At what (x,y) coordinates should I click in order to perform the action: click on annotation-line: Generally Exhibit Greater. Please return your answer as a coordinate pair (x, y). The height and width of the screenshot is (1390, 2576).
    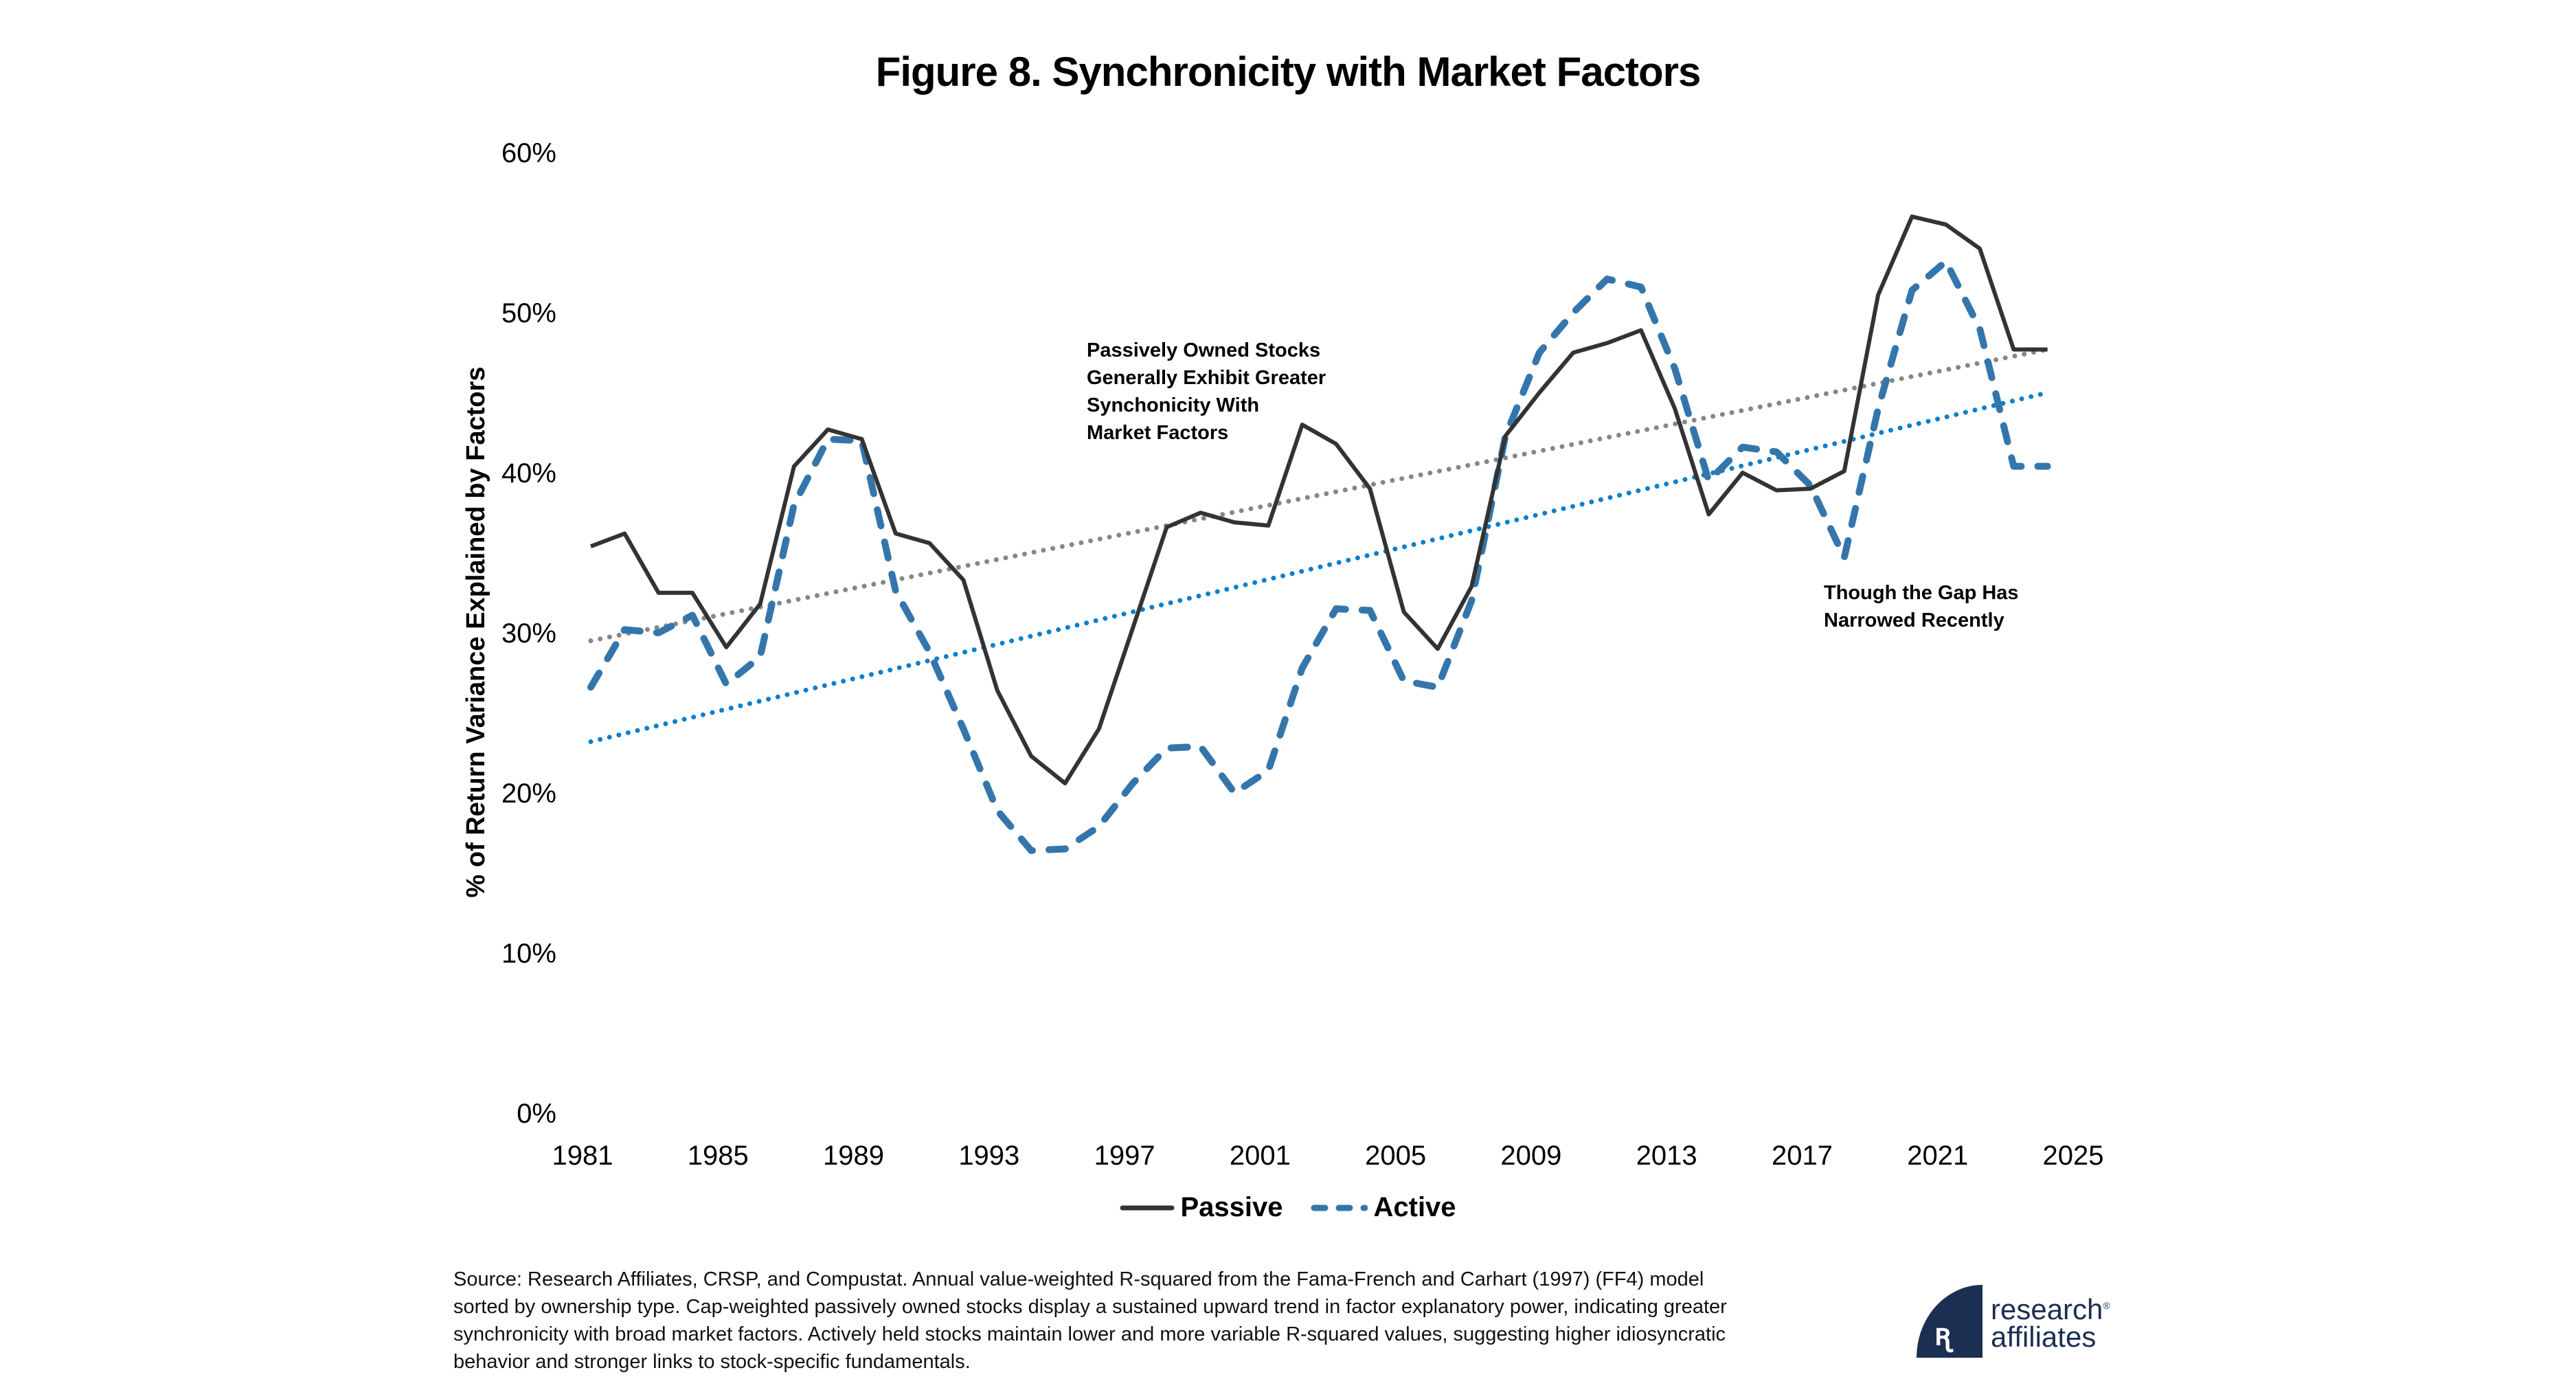
    Looking at the image, I should click on (1206, 378).